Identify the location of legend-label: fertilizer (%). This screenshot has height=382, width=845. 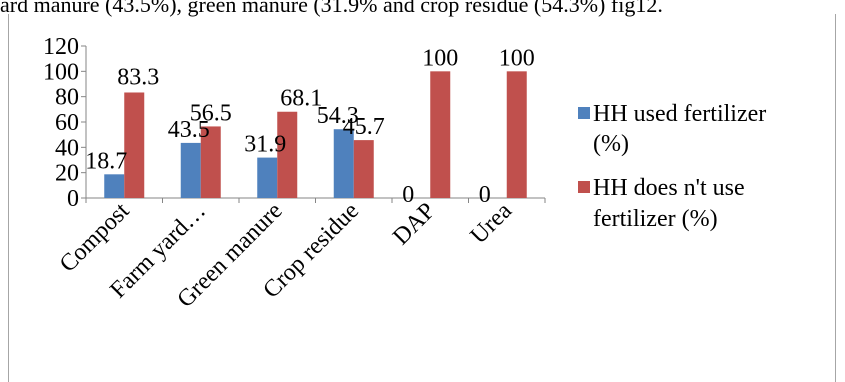
(655, 219).